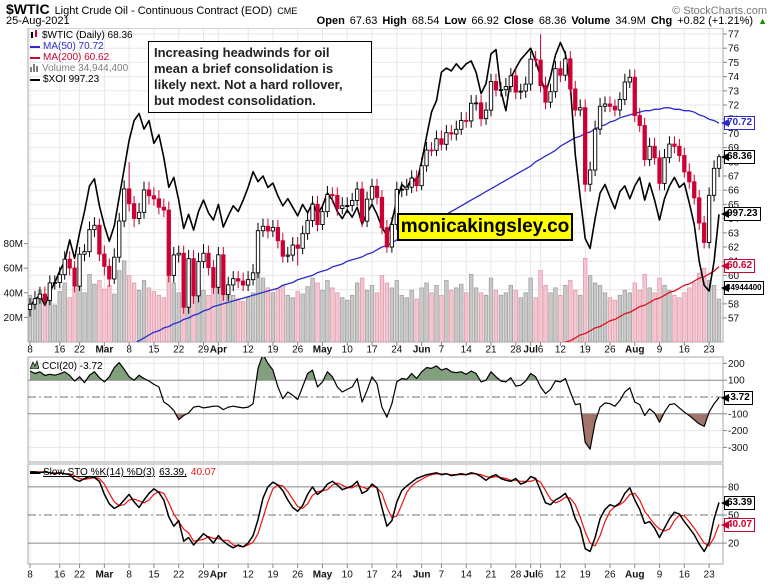 The width and height of the screenshot is (773, 587). Describe the element at coordinates (34, 69) in the screenshot. I see `volume-bars-icon` at that location.